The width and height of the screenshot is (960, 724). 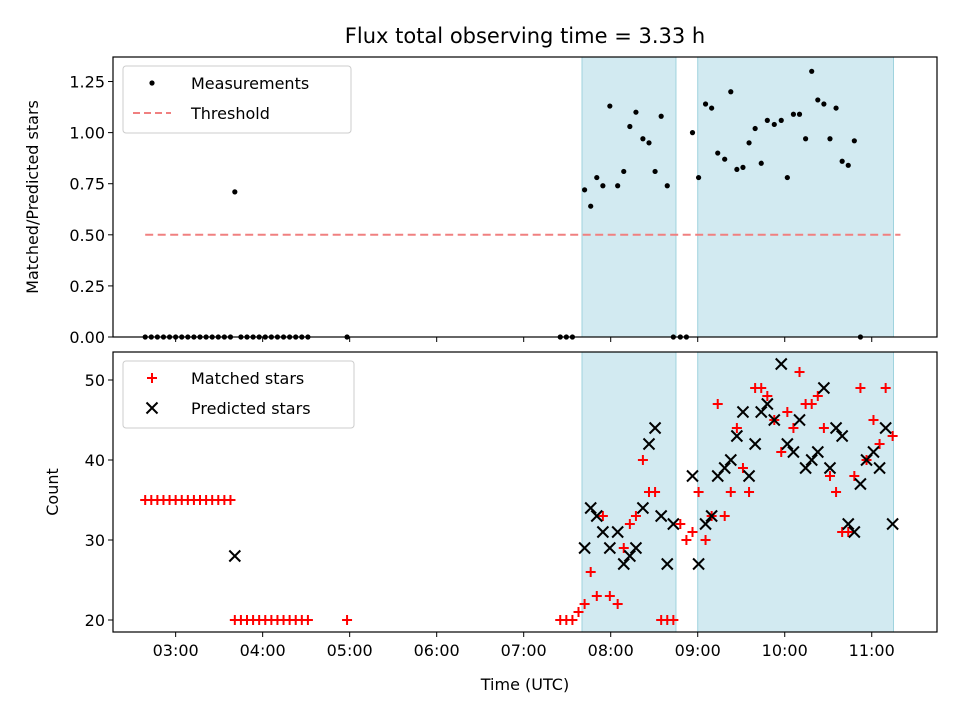 What do you see at coordinates (87, 337) in the screenshot?
I see `ratio-y-tick-label: 0.00` at bounding box center [87, 337].